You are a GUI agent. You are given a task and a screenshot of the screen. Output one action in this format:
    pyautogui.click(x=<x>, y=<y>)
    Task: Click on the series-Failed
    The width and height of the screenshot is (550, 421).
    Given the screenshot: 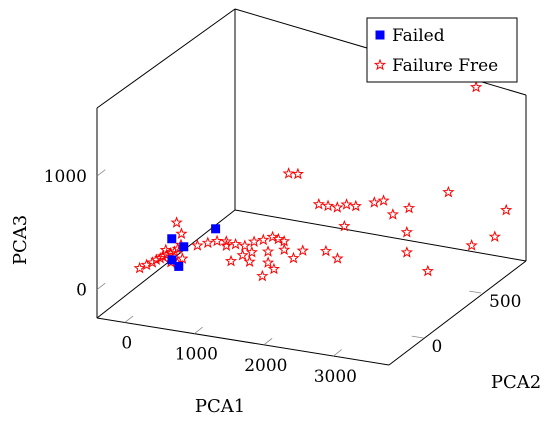 What is the action you would take?
    pyautogui.click(x=194, y=247)
    